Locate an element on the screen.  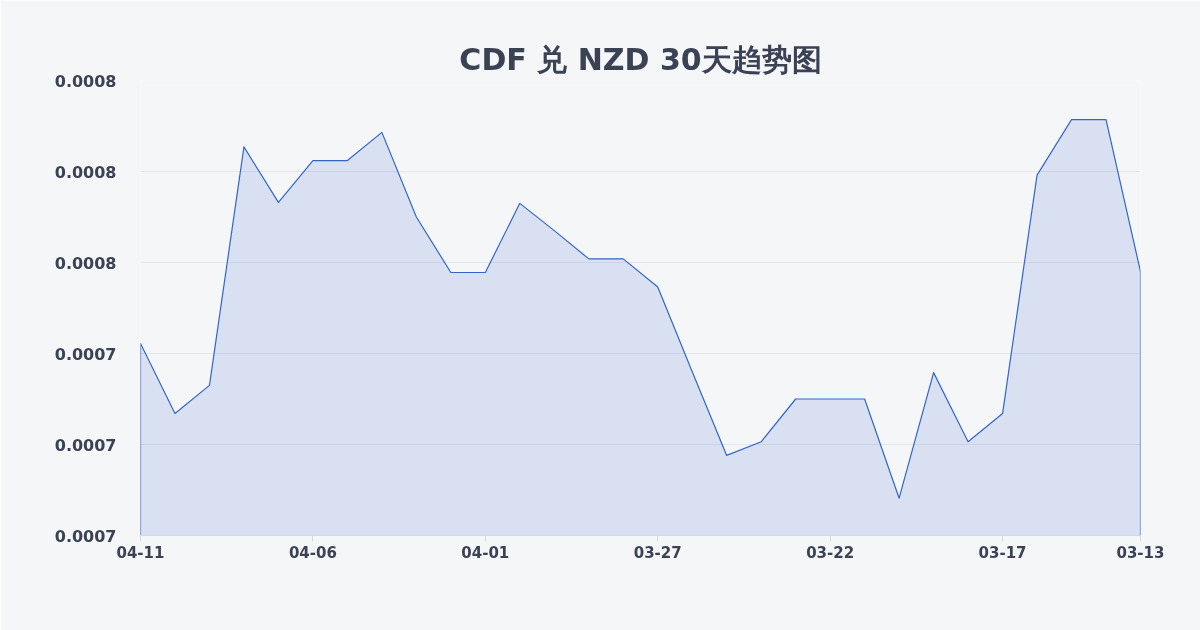
x-tick-label: 04-06 is located at coordinates (312, 552).